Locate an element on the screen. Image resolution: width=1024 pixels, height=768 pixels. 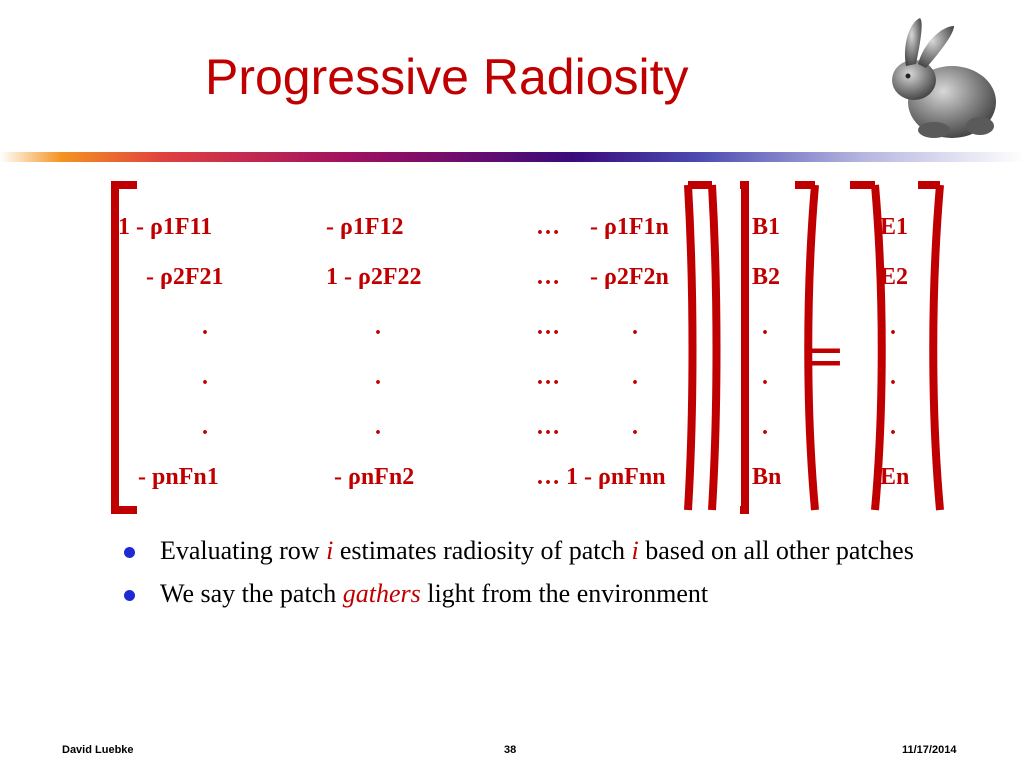
matrix-cell: E1 is located at coordinates (894, 227).